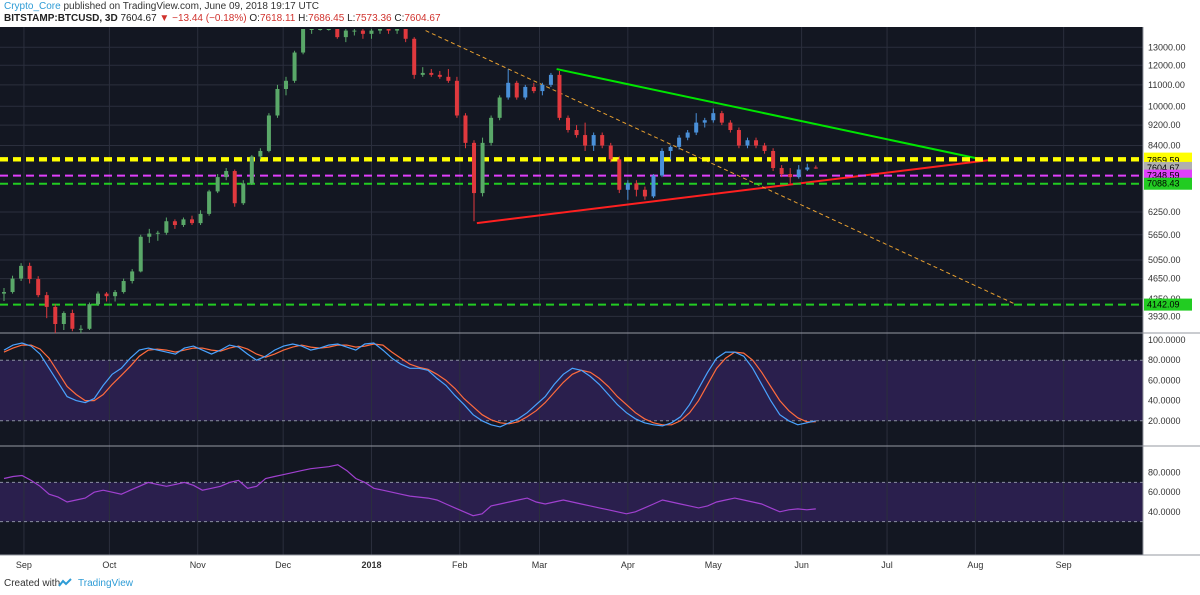  I want to click on price-label: 7088.43, so click(1163, 184).